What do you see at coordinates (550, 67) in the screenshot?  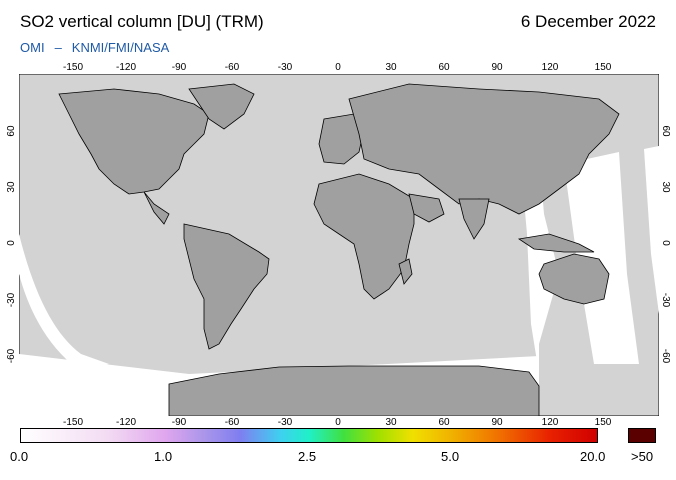 I see `lon-tick-top: 120` at bounding box center [550, 67].